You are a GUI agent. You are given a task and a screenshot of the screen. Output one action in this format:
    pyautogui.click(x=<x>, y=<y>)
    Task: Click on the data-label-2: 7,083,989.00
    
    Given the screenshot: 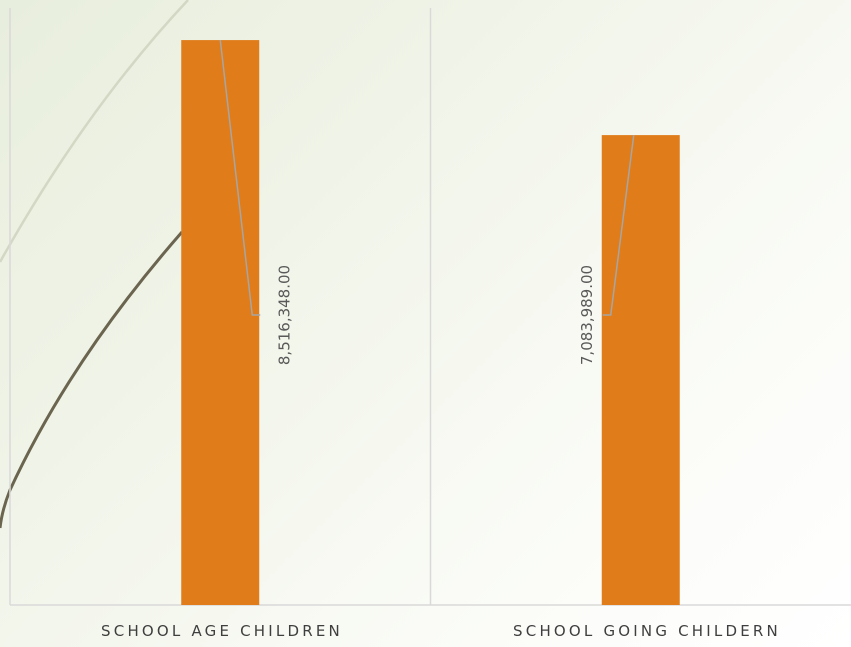 What is the action you would take?
    pyautogui.click(x=587, y=315)
    